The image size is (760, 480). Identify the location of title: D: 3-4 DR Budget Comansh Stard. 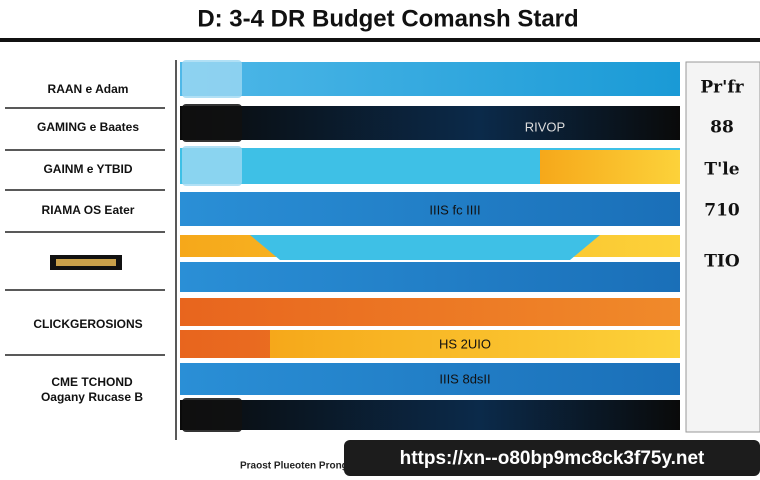
(387, 18).